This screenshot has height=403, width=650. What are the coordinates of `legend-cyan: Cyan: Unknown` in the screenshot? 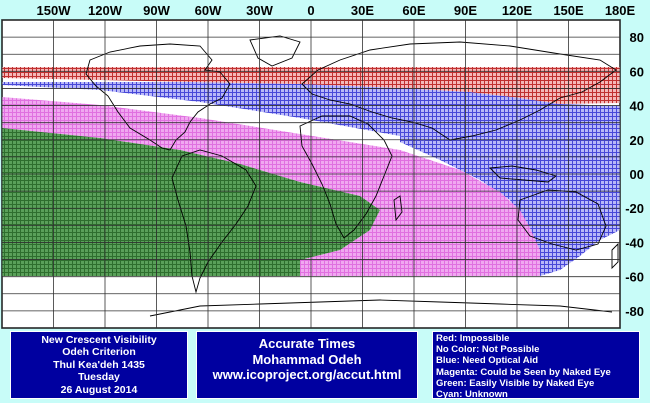 It's located at (472, 395).